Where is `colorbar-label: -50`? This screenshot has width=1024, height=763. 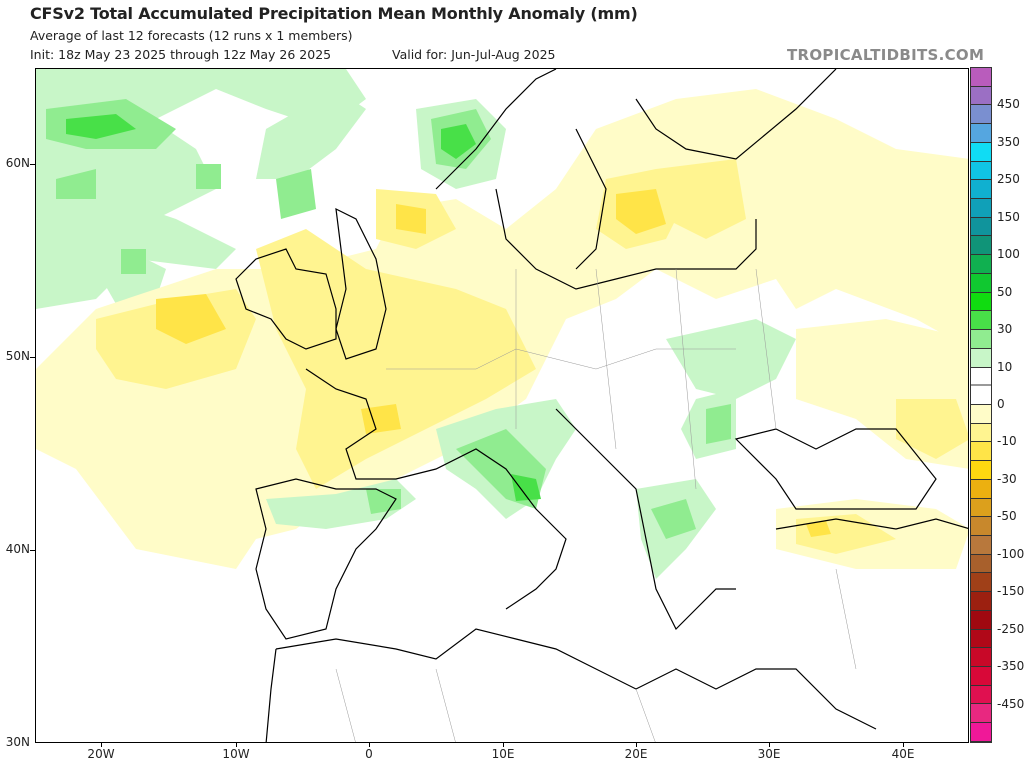
colorbar-label: -50 is located at coordinates (1007, 516).